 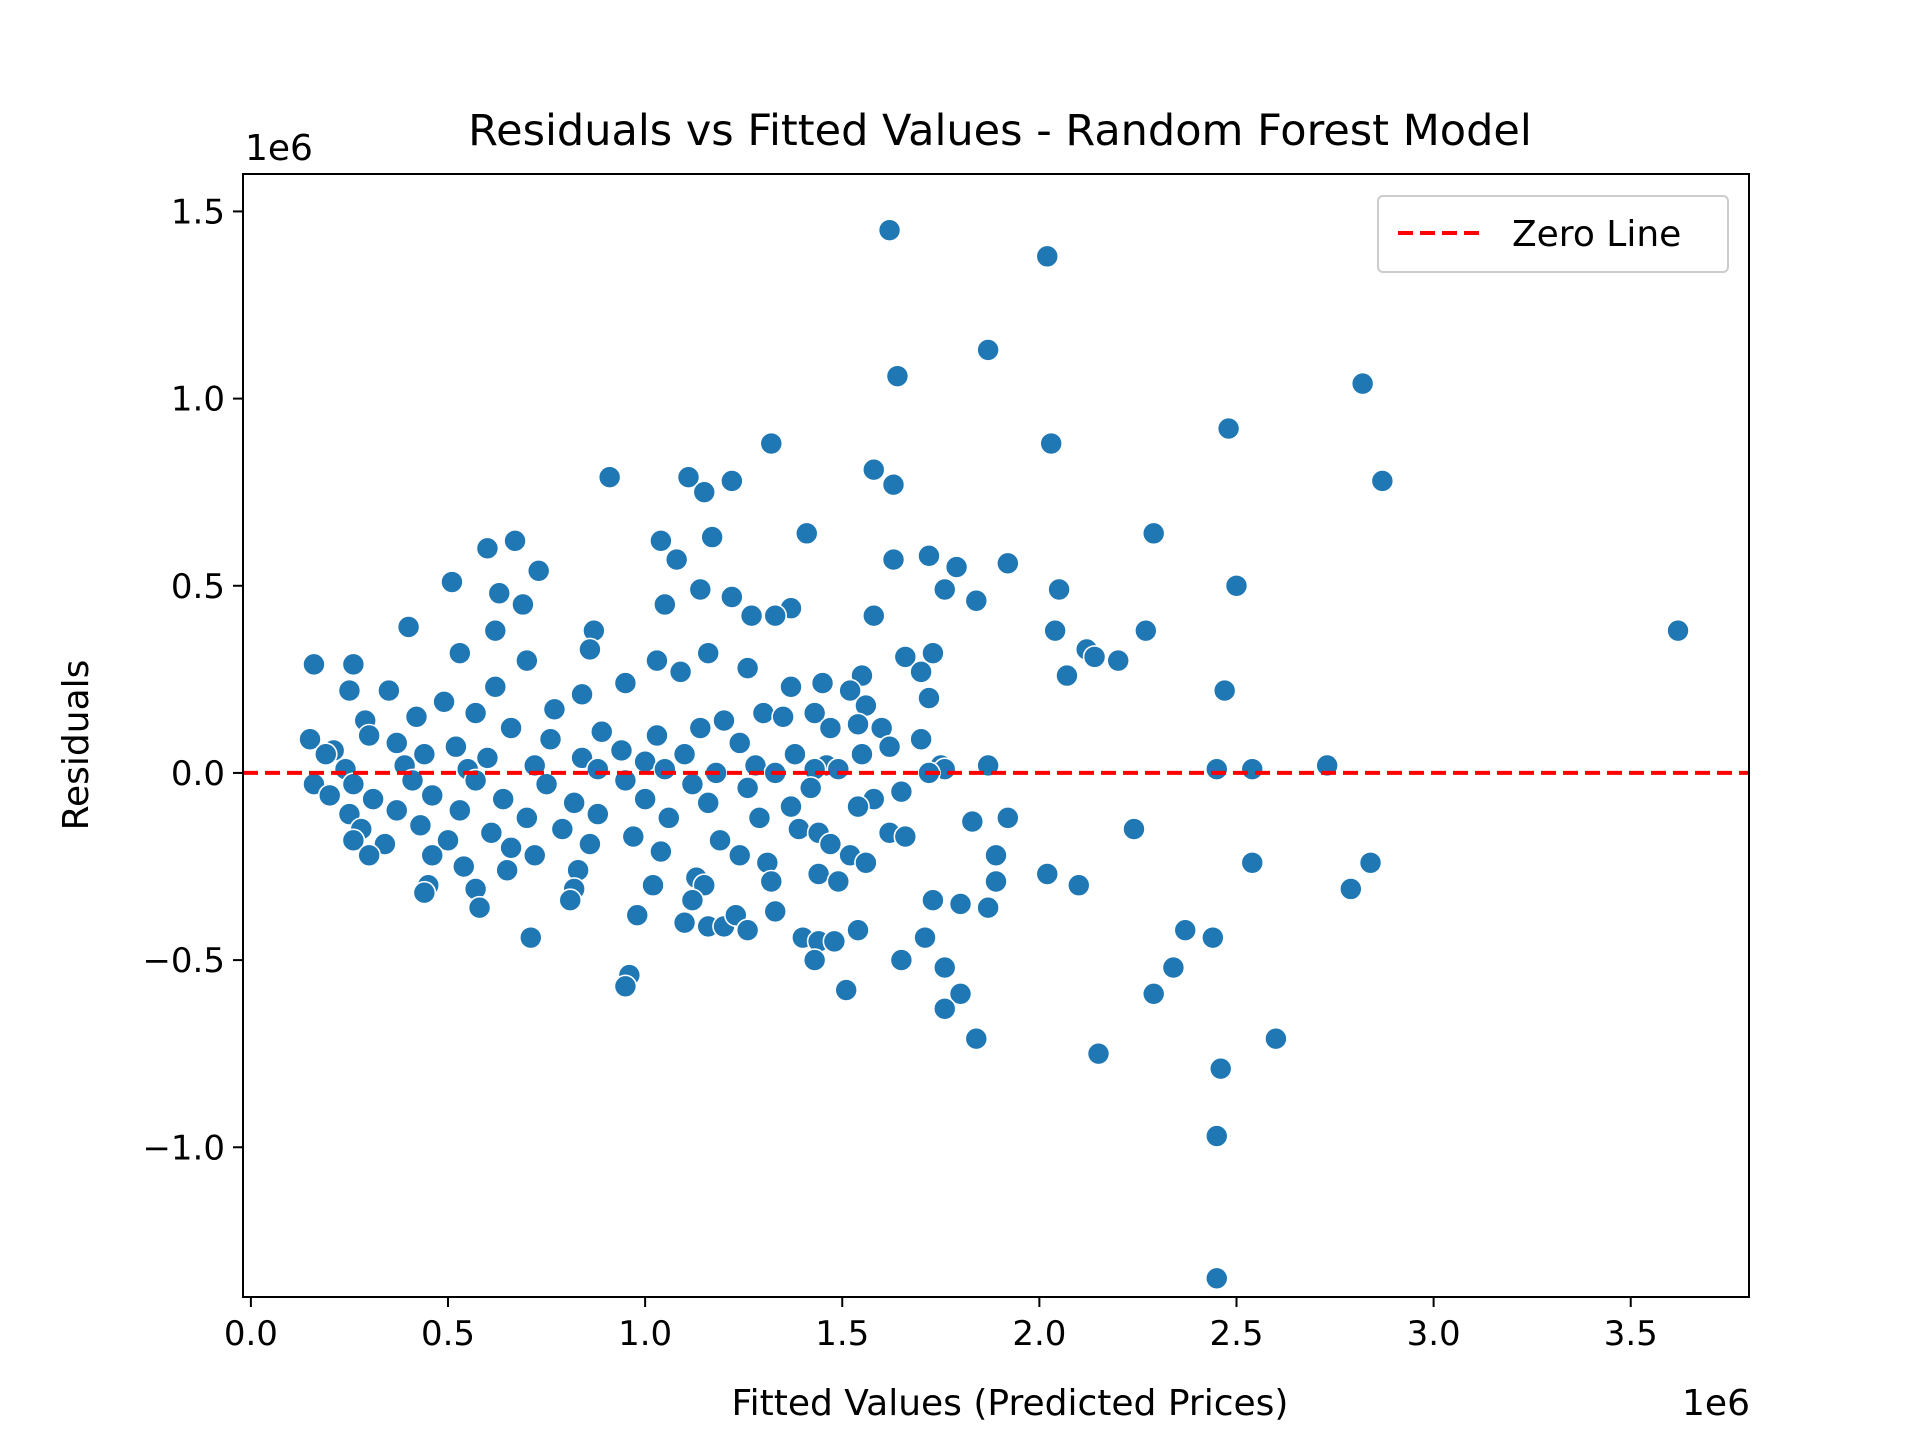 What do you see at coordinates (1596, 234) in the screenshot?
I see `legend-label-zero-line: Zero Line` at bounding box center [1596, 234].